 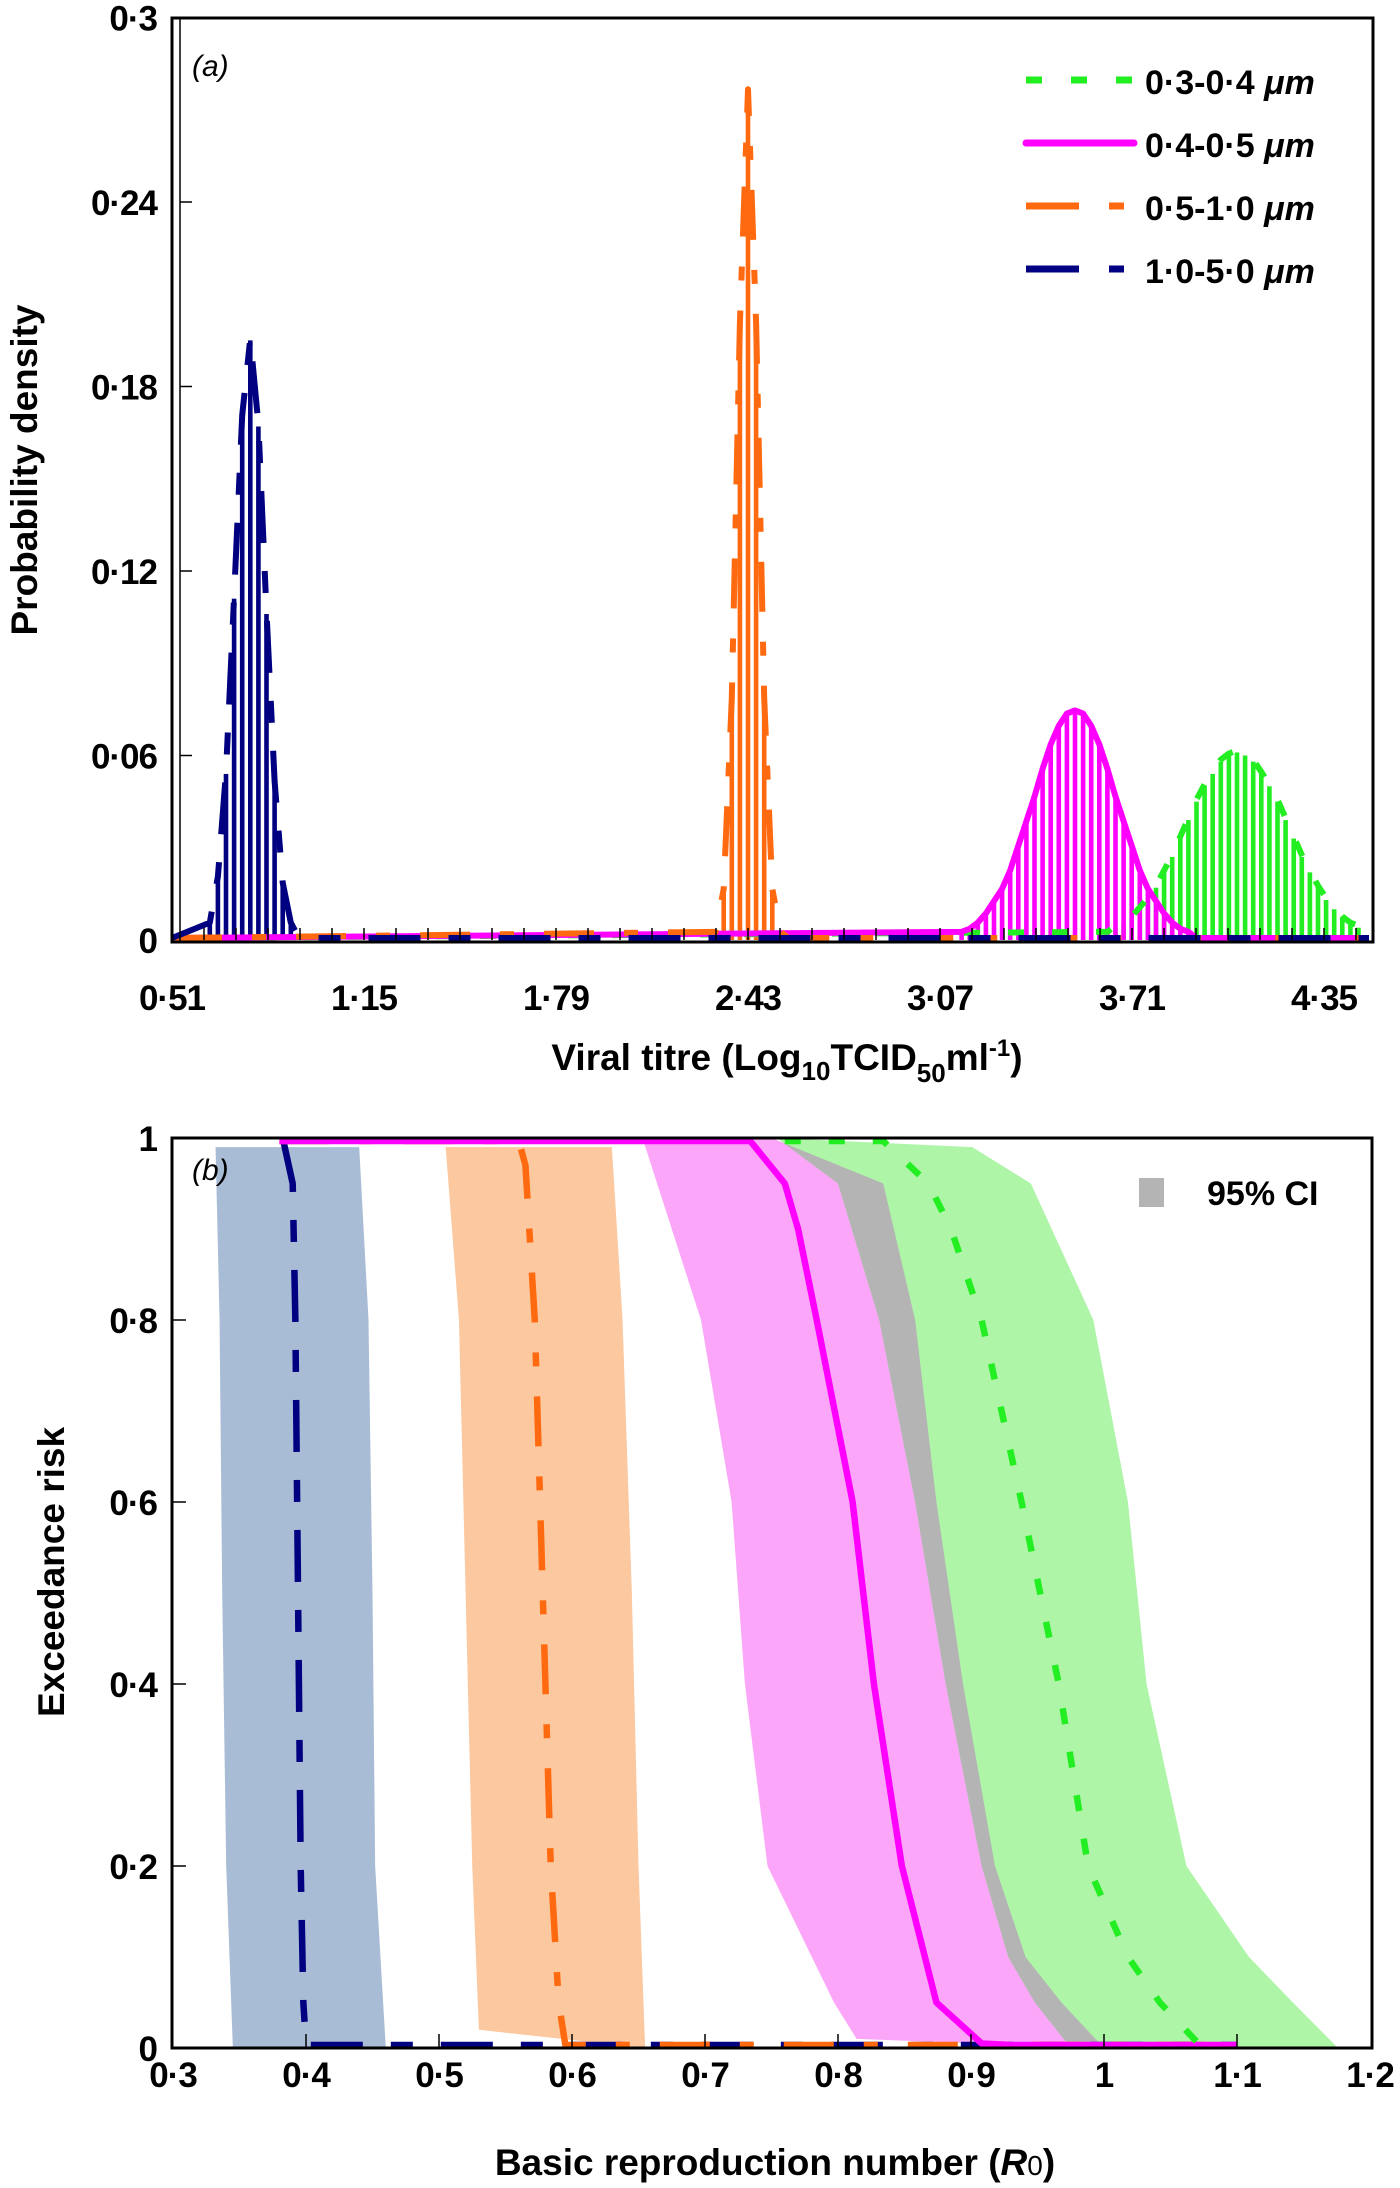 What do you see at coordinates (993, 1592) in the screenshot?
I see `median-curve` at bounding box center [993, 1592].